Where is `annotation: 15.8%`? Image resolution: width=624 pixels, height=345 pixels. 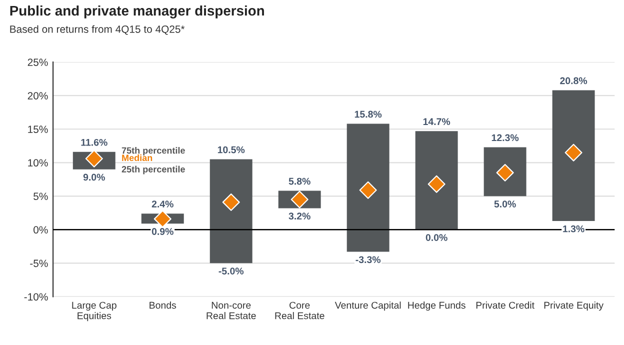
annotation: 15.8% is located at coordinates (368, 114).